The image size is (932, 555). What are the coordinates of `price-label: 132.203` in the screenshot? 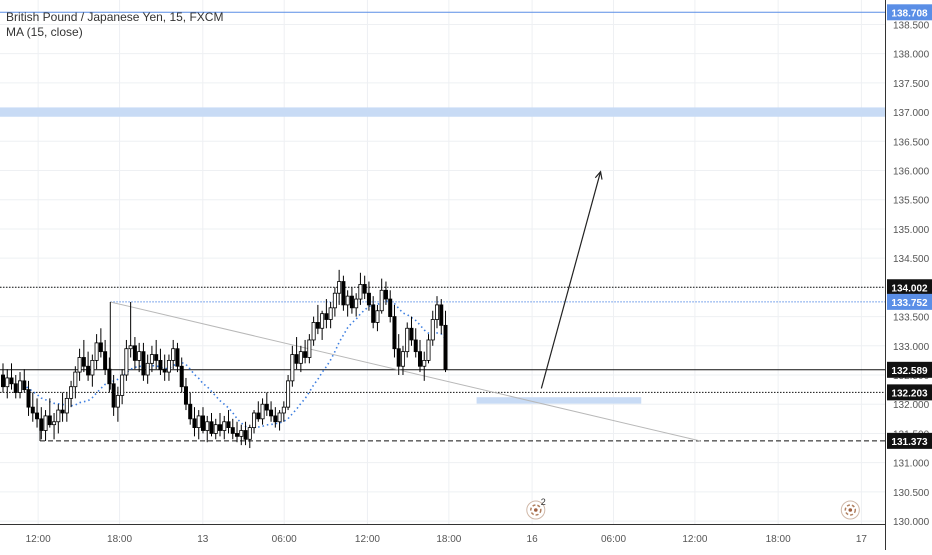 It's located at (909, 393).